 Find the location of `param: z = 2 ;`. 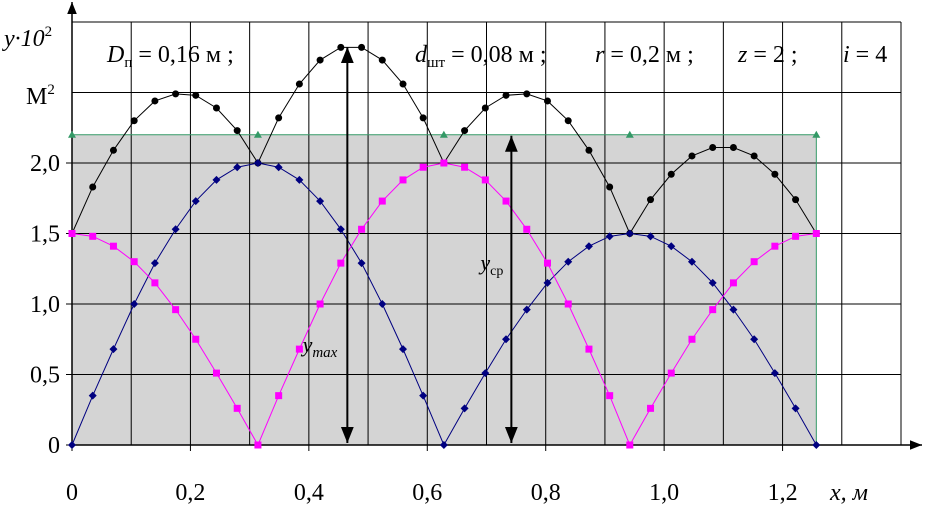

param: z = 2 ; is located at coordinates (767, 55).